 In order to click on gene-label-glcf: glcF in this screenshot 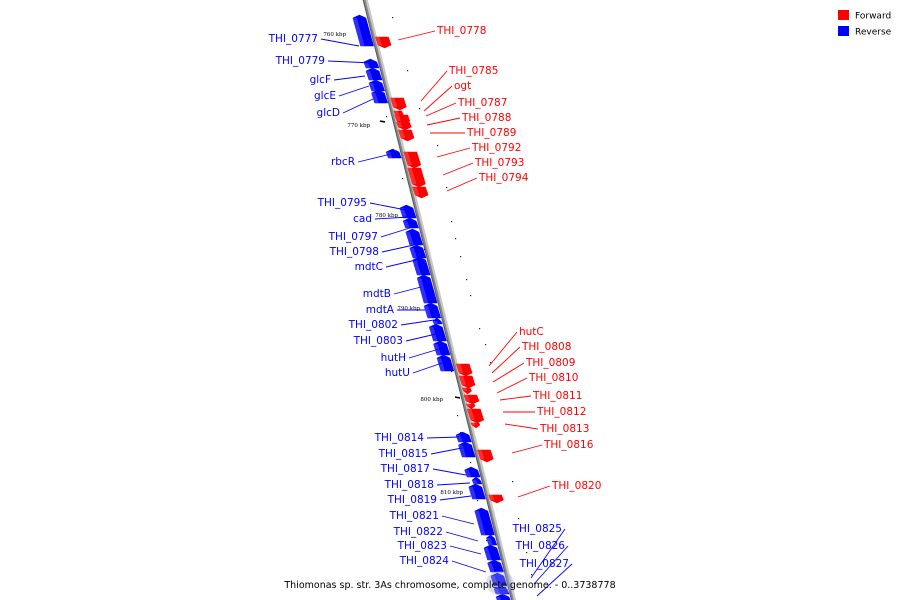, I will do `click(320, 80)`.